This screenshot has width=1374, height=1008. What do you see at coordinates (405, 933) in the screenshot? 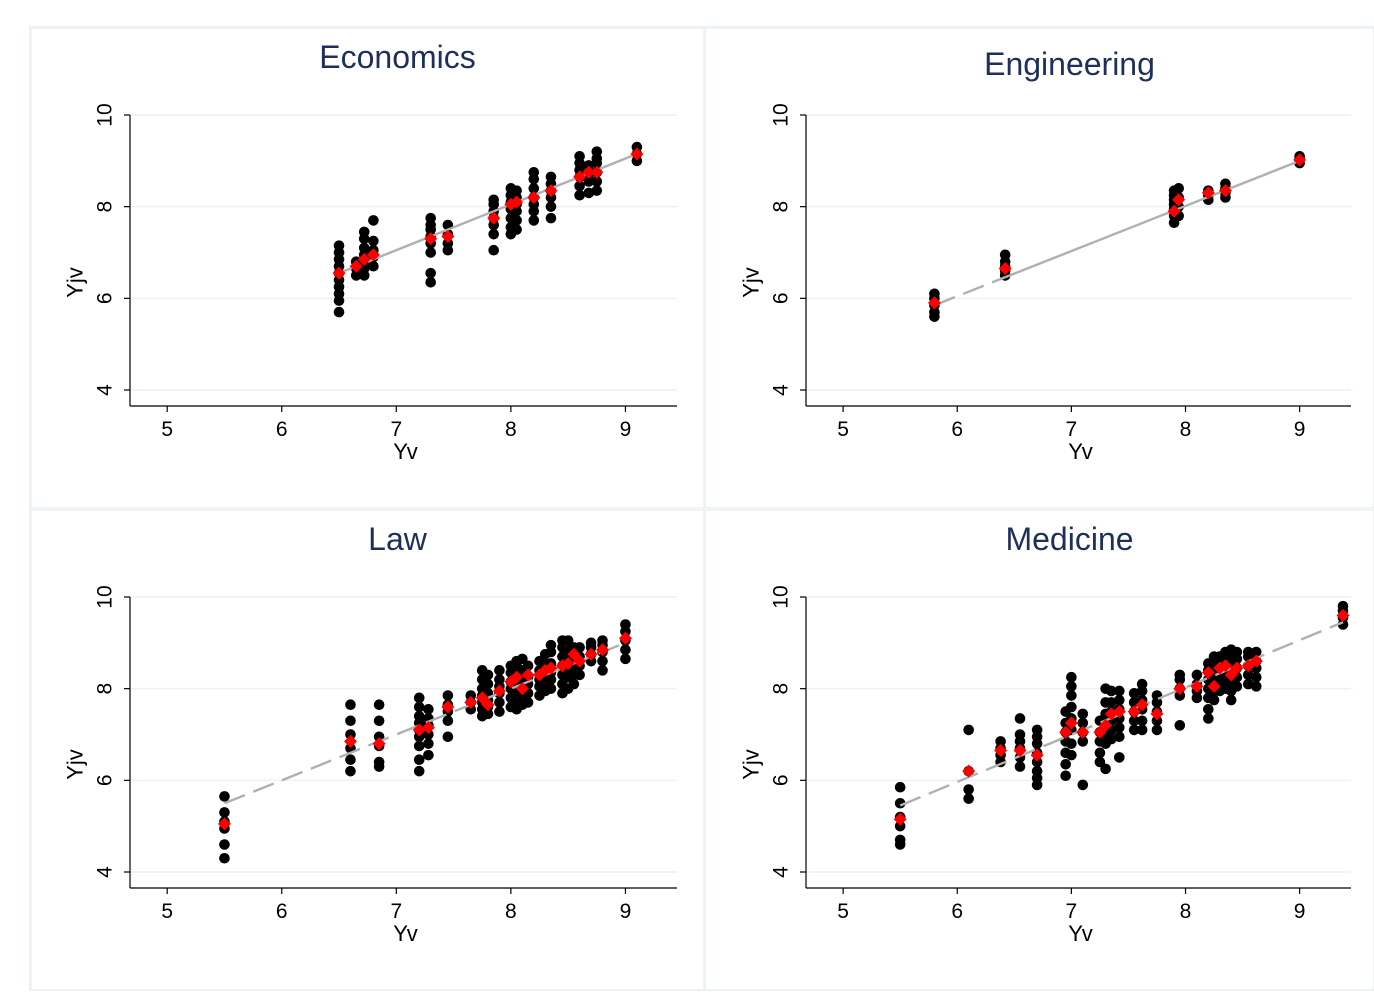
I see `x-axis-label: Yv` at bounding box center [405, 933].